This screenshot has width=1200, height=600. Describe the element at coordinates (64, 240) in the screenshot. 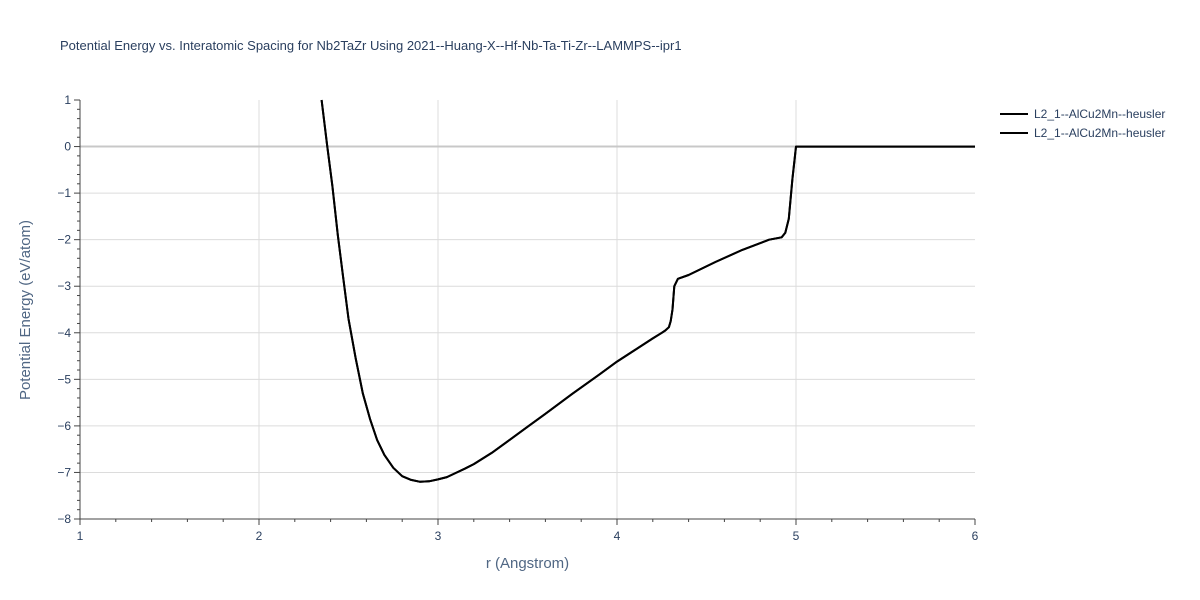

I see `y-tick-label: −2` at that location.